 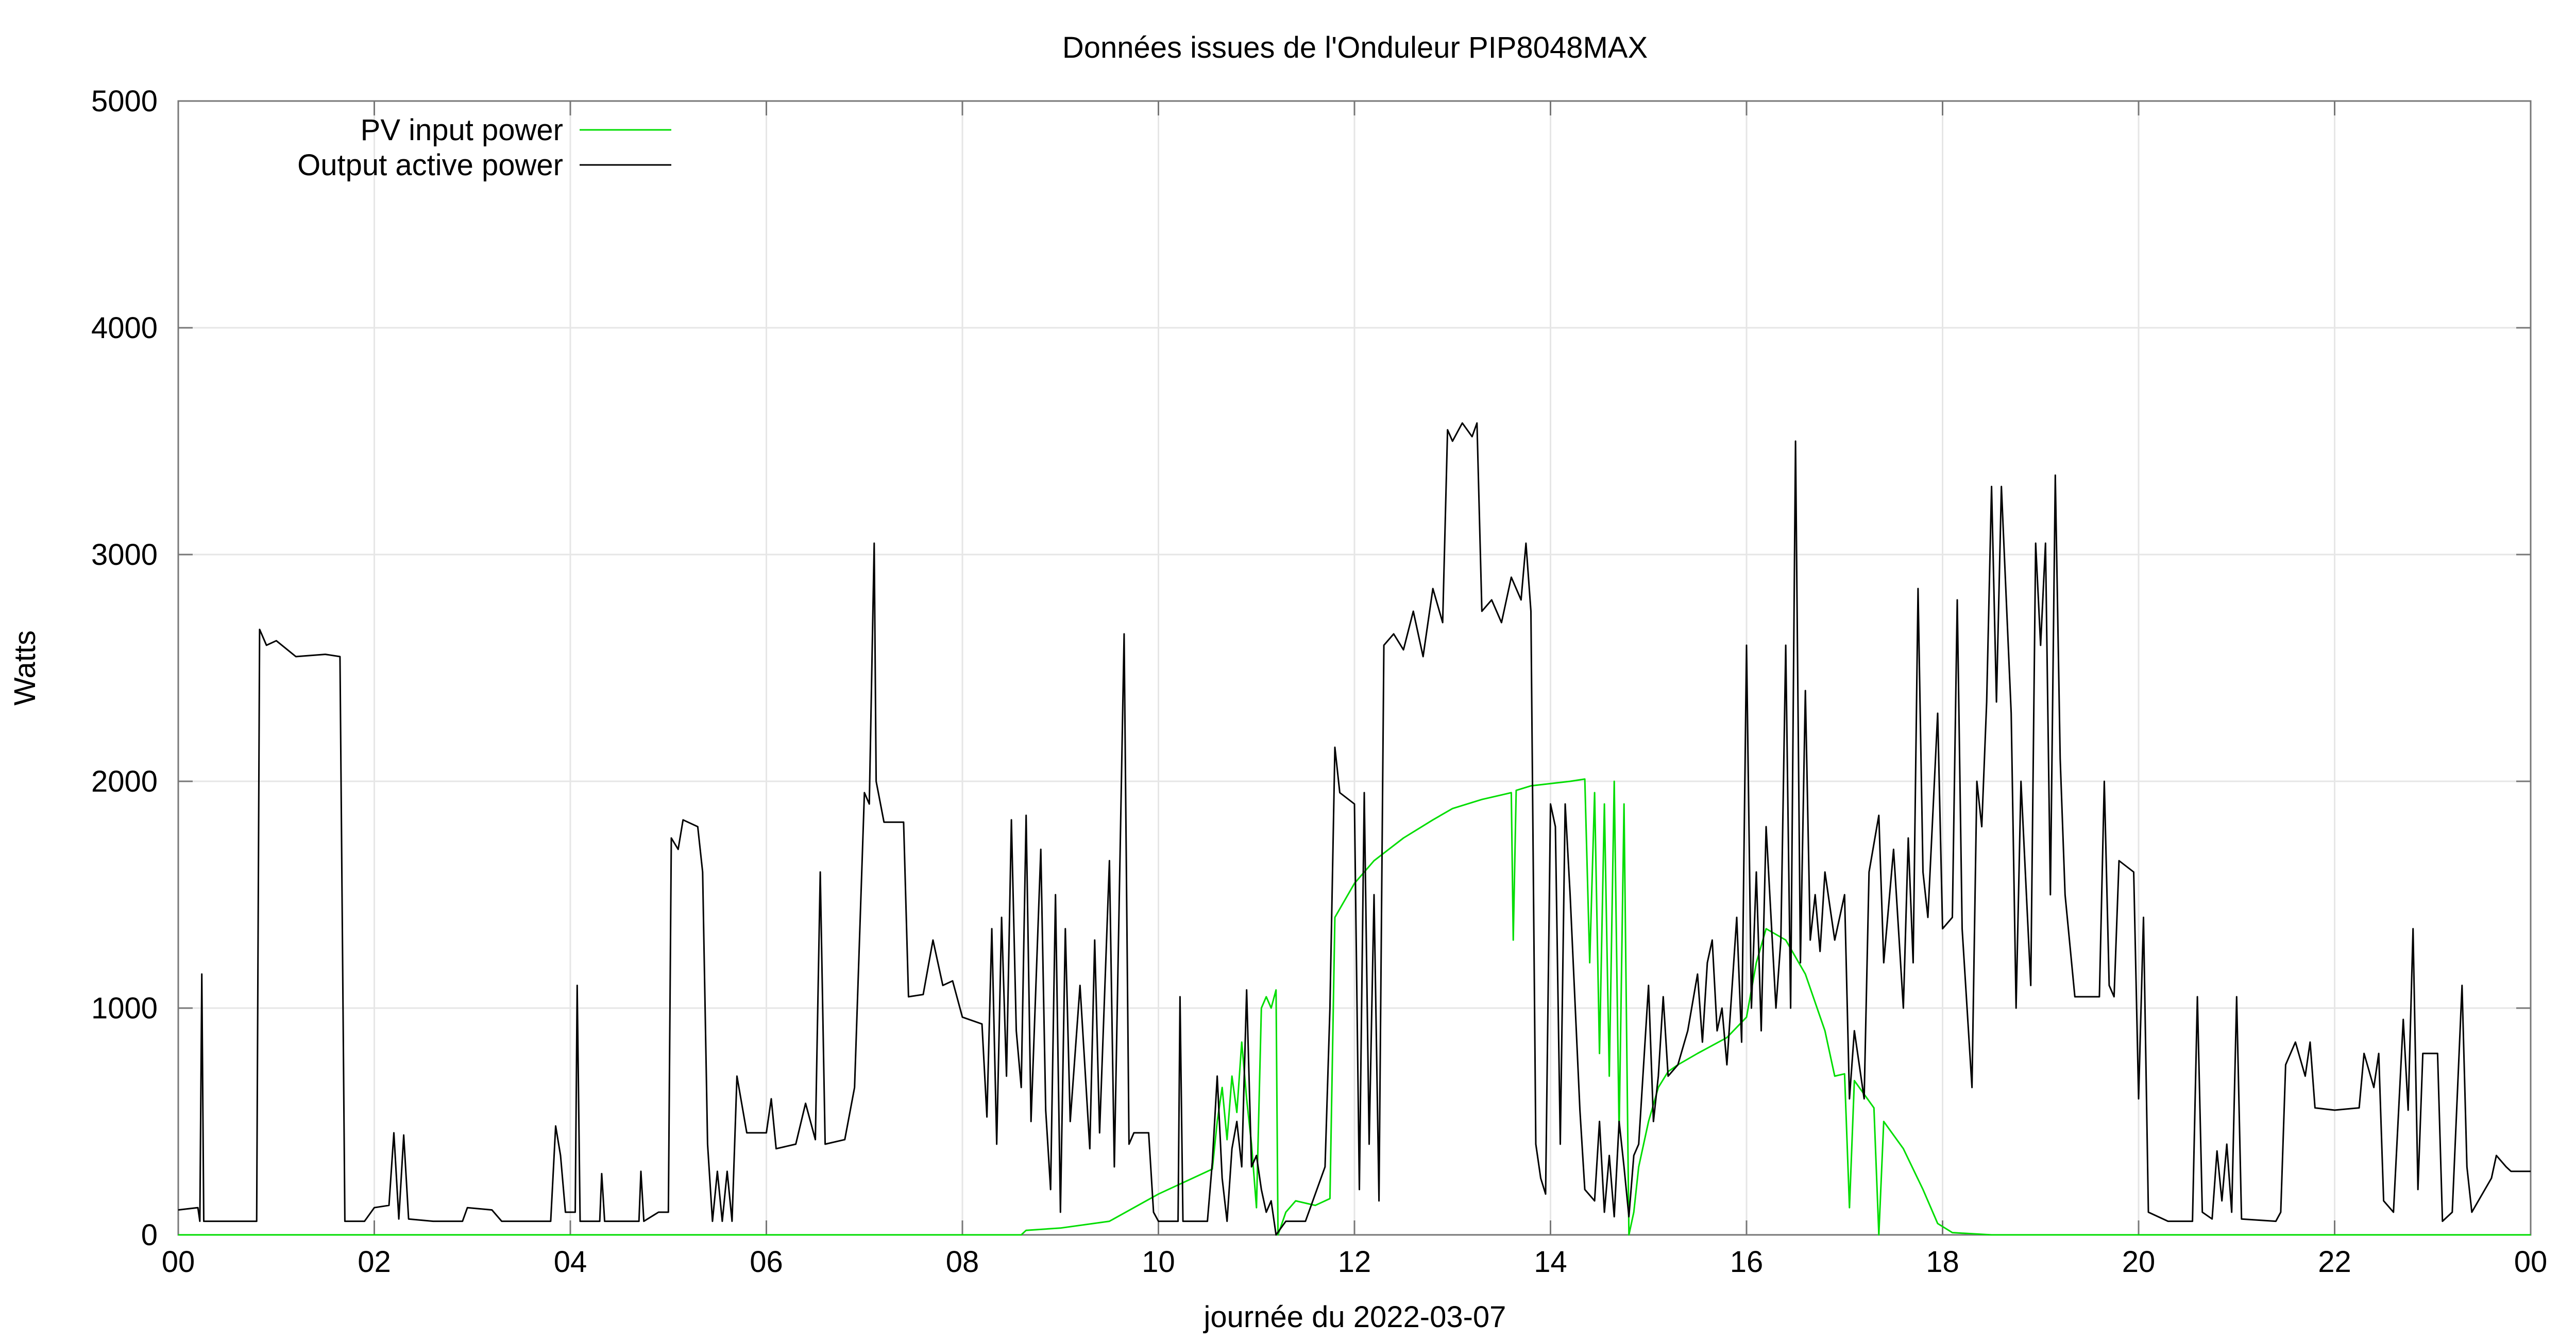 What do you see at coordinates (124, 555) in the screenshot?
I see `y-tick-label: 3000` at bounding box center [124, 555].